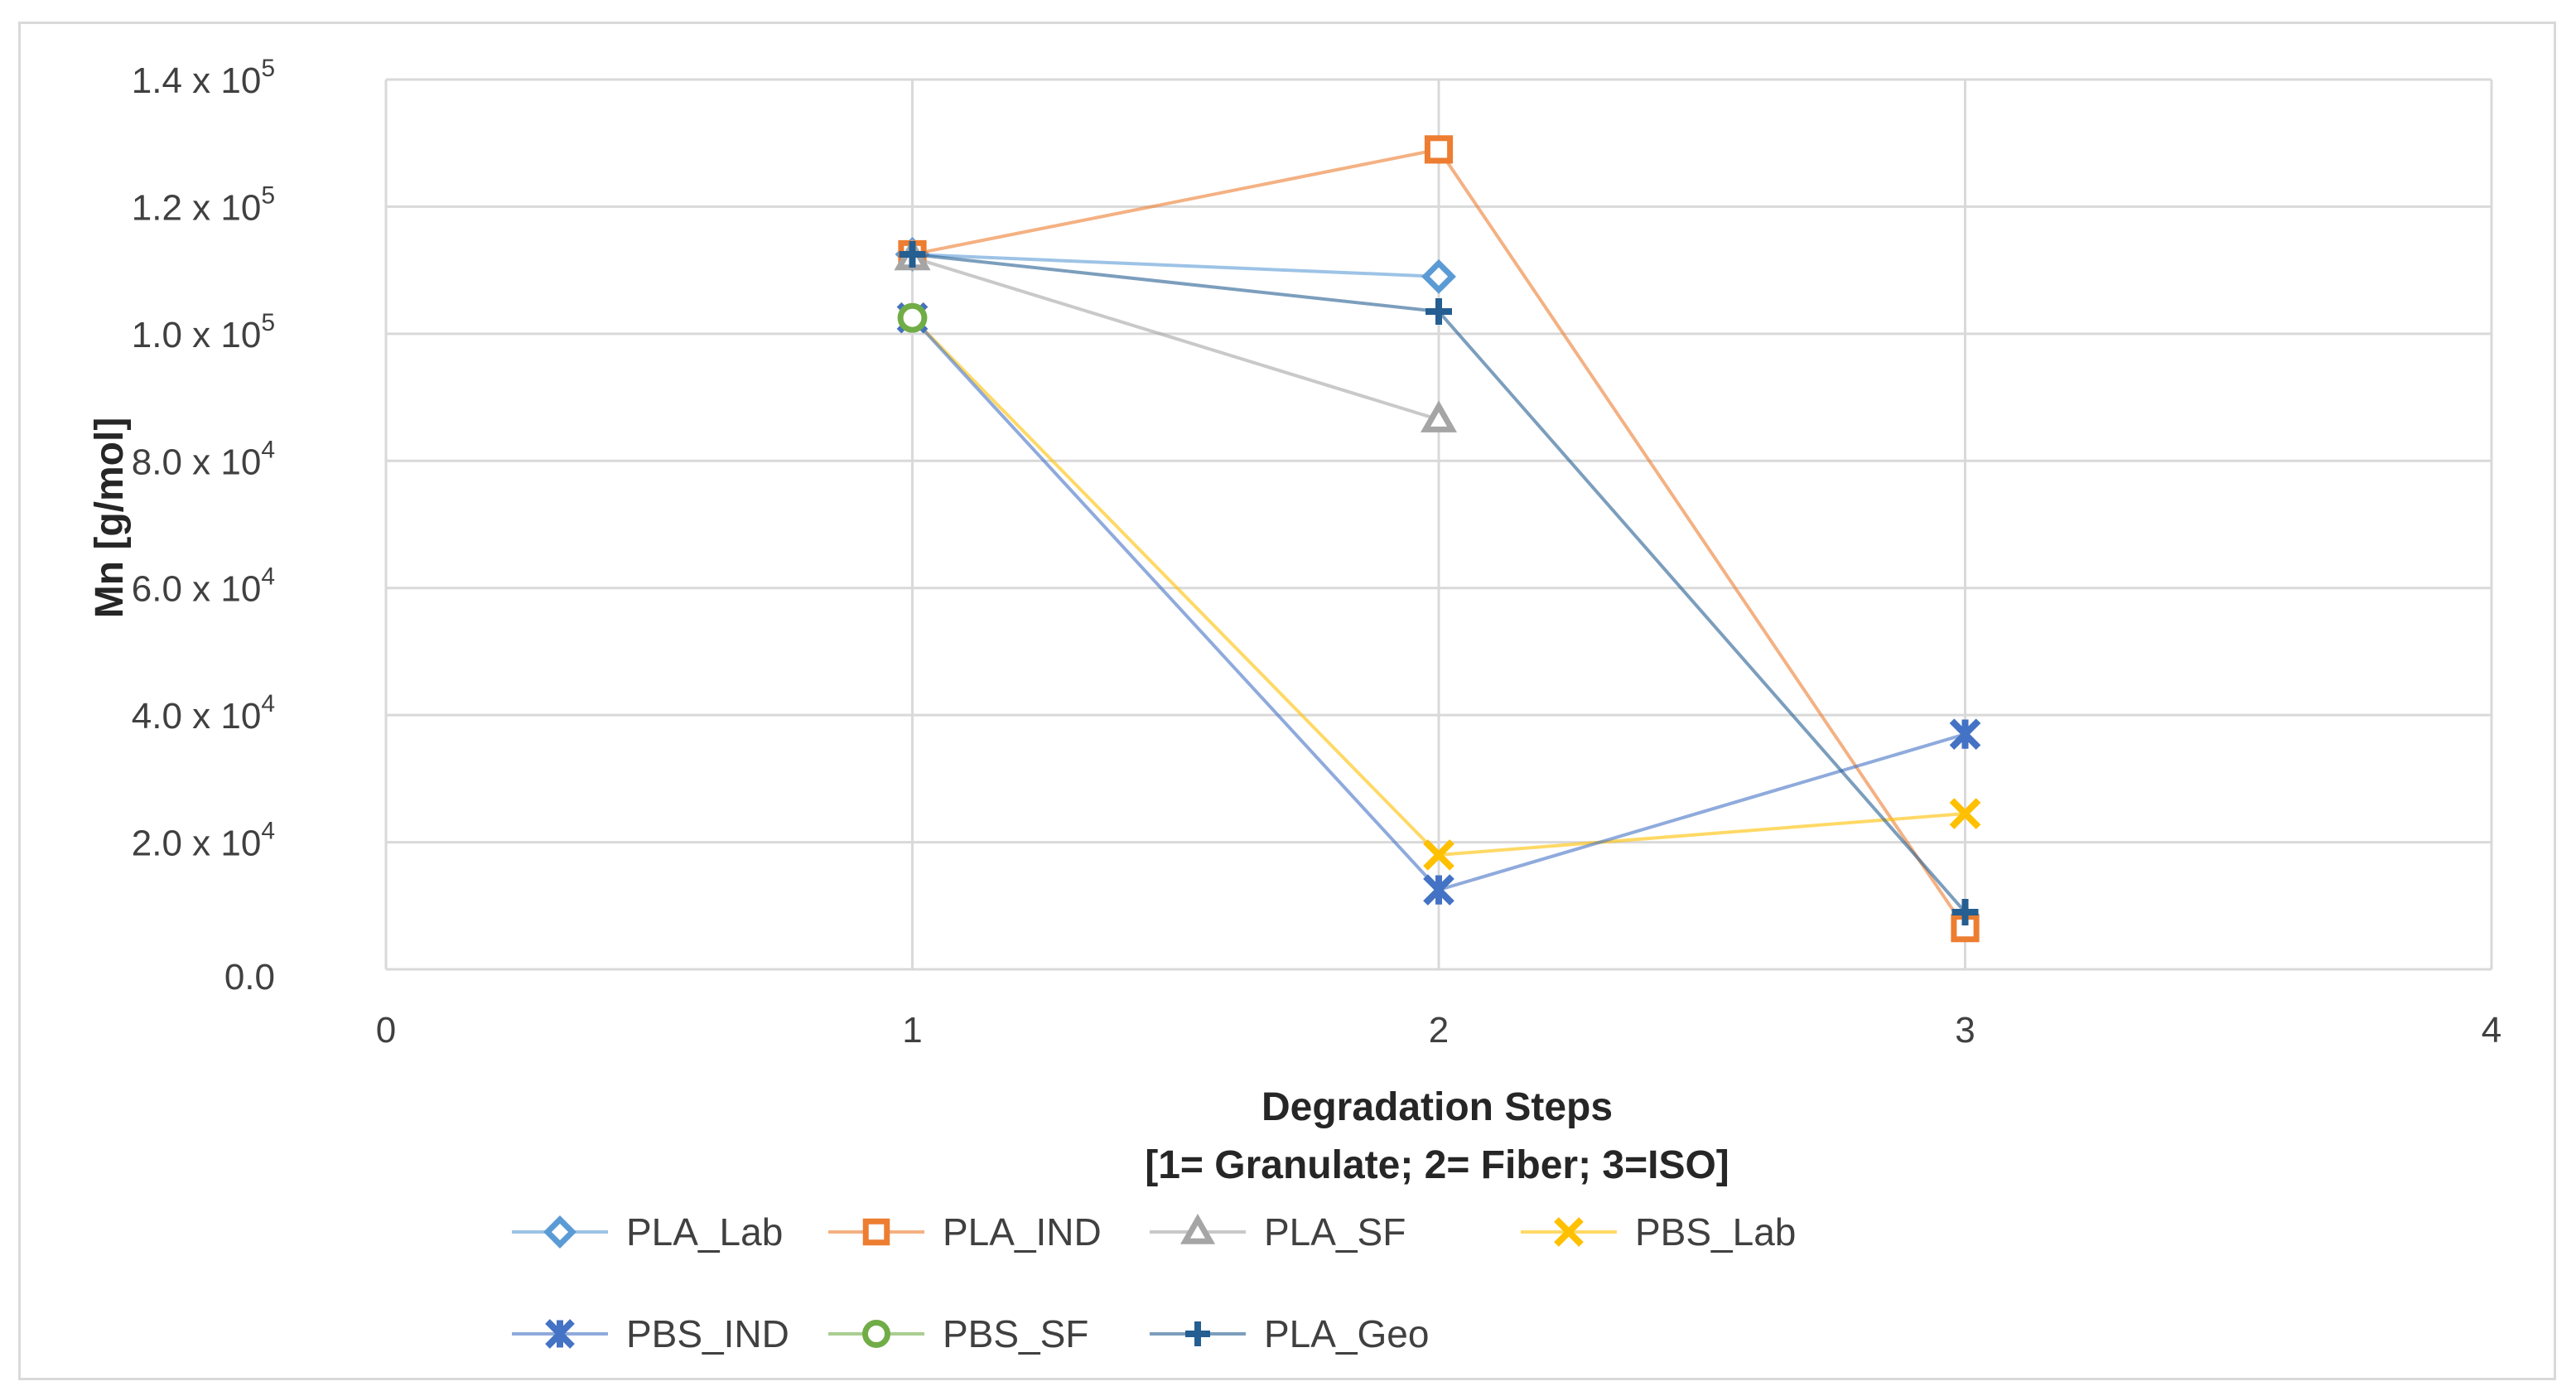 The image size is (2576, 1396). I want to click on x-axis-ticks: 0 1 2 3 4, so click(1439, 1030).